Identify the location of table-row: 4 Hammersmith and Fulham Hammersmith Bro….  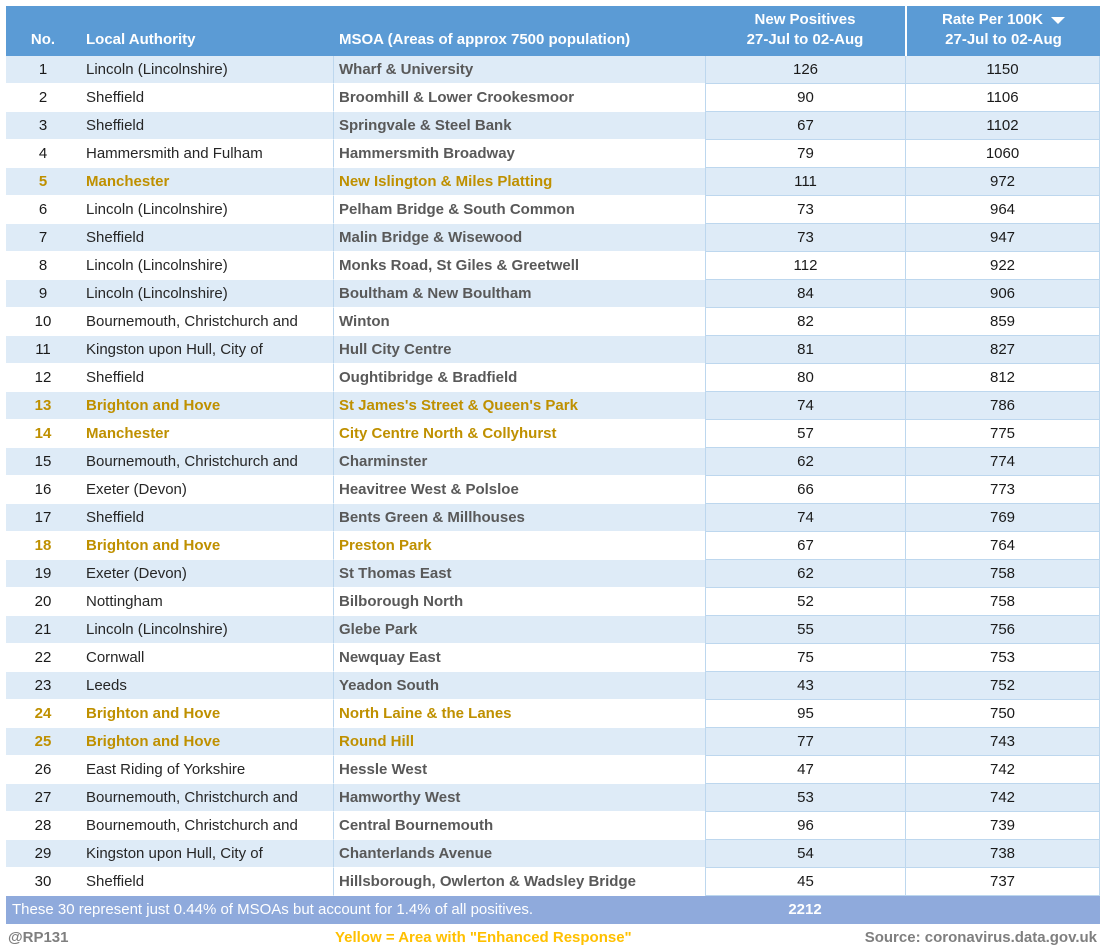
(553, 154).